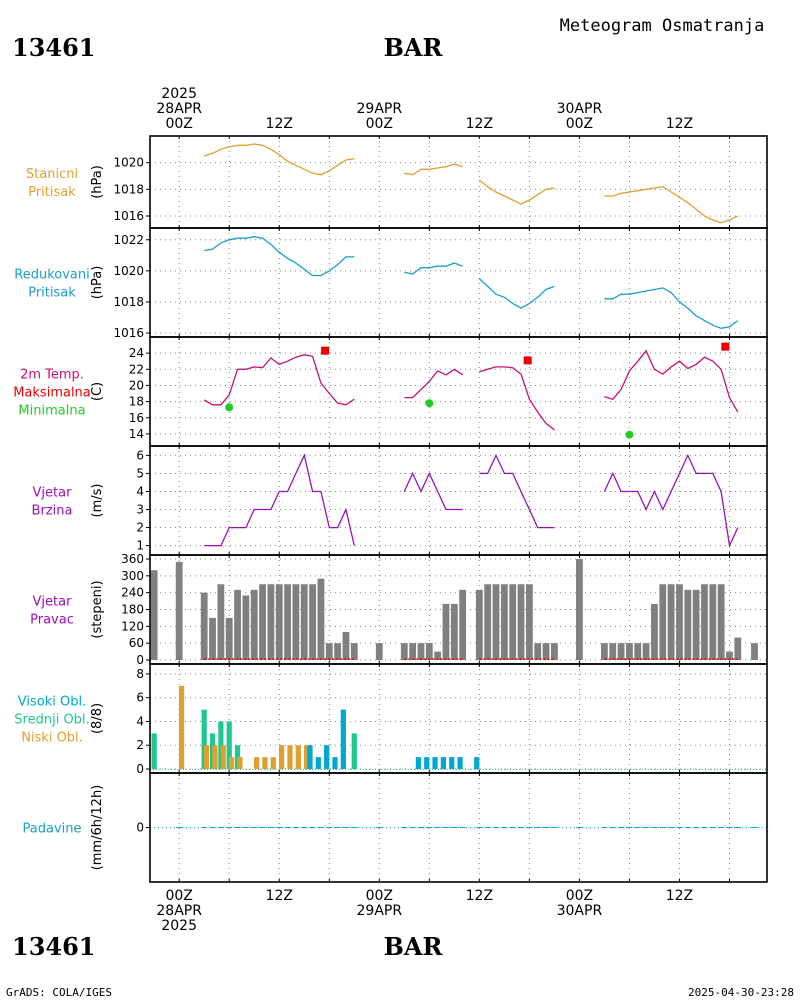 The width and height of the screenshot is (800, 1000). What do you see at coordinates (400, 500) in the screenshot?
I see `panel-wind_speed: 1 2 3 4 5 6 (m/s) Vjetar Brzina` at bounding box center [400, 500].